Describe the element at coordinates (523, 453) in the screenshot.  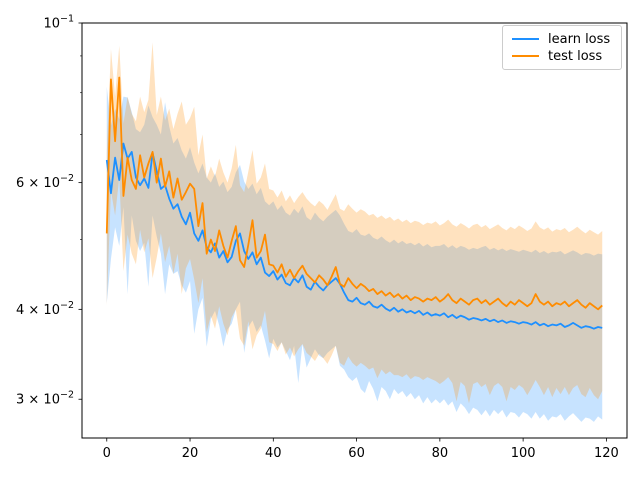
I see `x-tick-label: 100` at that location.